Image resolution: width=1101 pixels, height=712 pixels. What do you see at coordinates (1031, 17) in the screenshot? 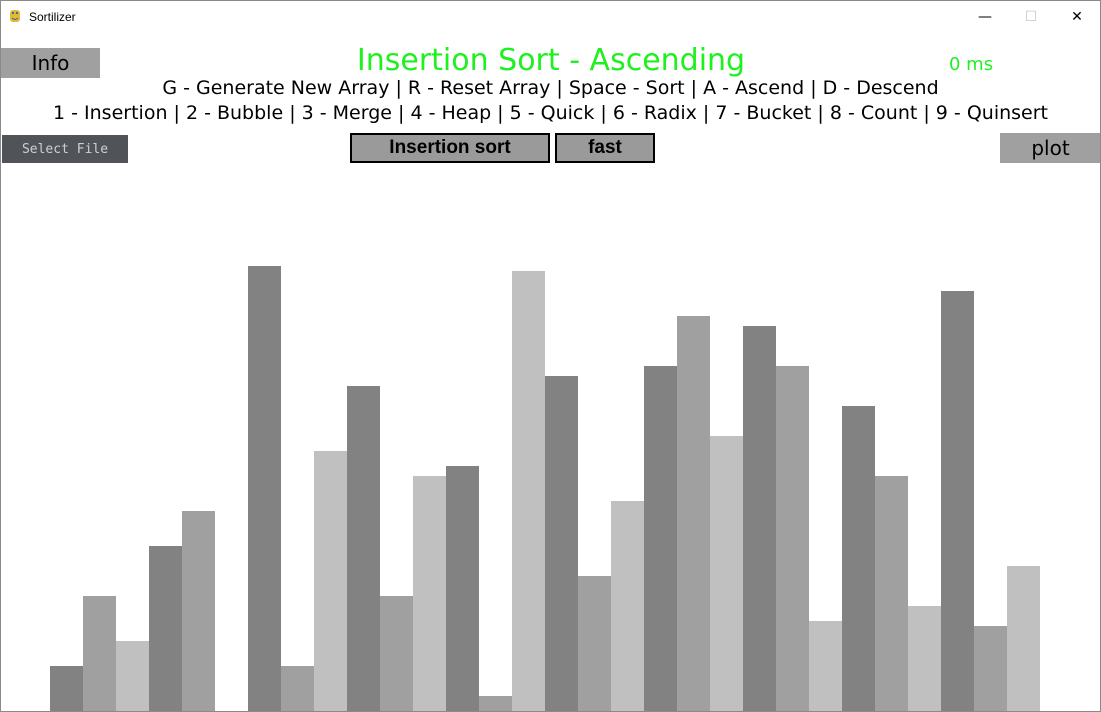
I see `maximize-button: ☐` at bounding box center [1031, 17].